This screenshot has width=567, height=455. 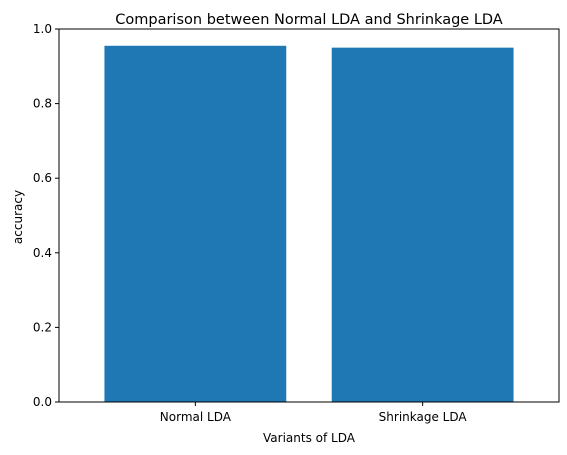 What do you see at coordinates (42, 253) in the screenshot?
I see `y-tick-label: 0.4` at bounding box center [42, 253].